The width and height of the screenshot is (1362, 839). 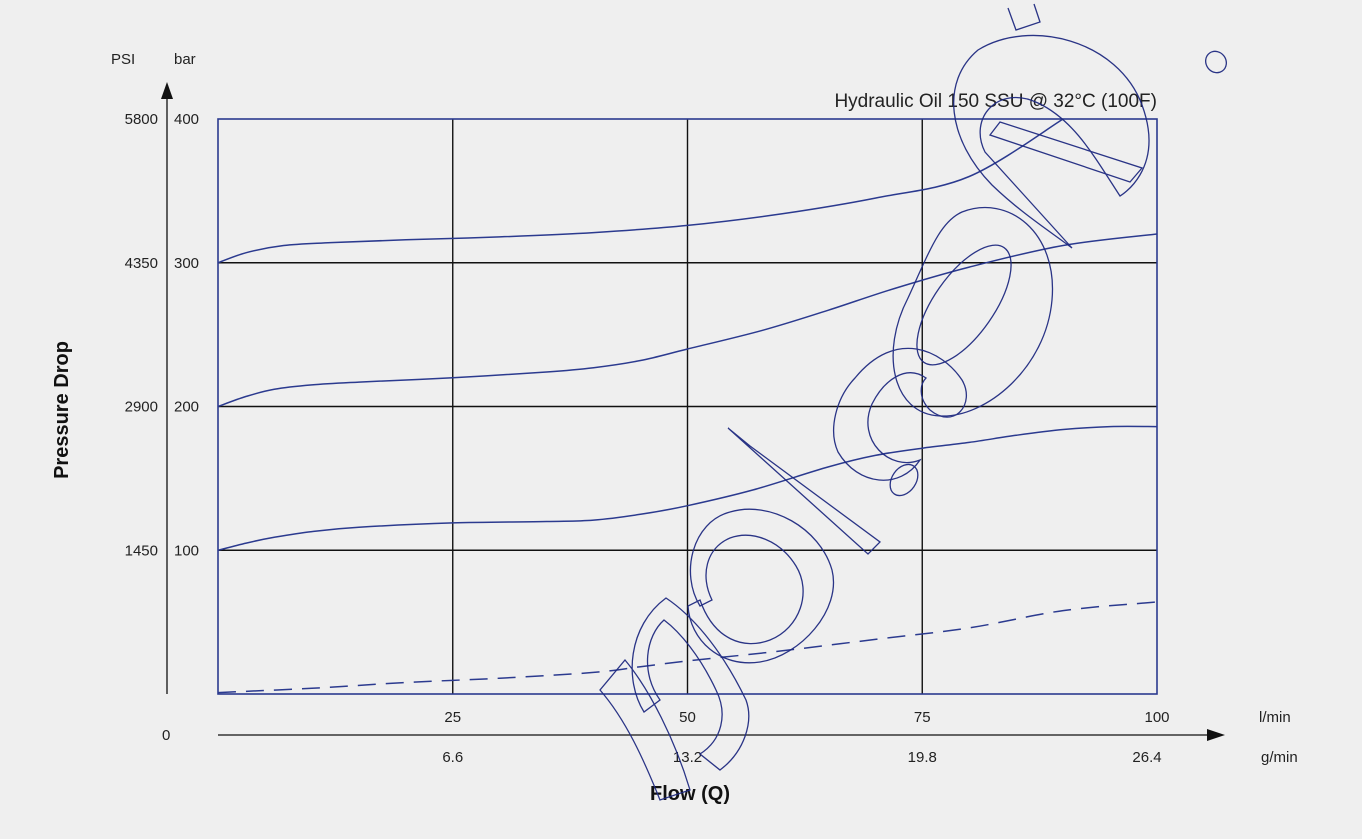 What do you see at coordinates (687, 757) in the screenshot?
I see `x-tick-secondary-label: 13.2` at bounding box center [687, 757].